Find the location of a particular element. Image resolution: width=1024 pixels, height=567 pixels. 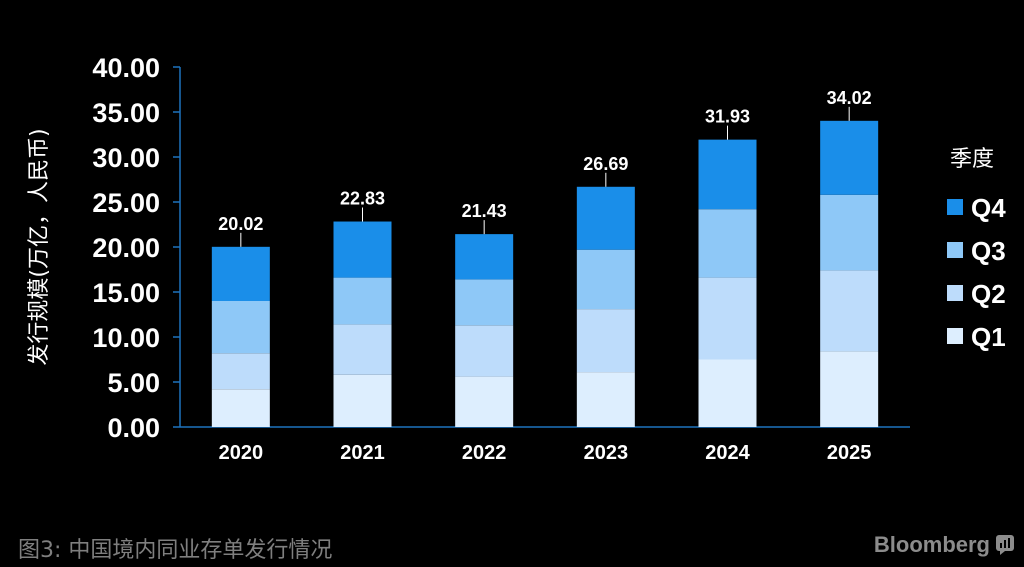

total-data-label: 31.93 is located at coordinates (727, 117).